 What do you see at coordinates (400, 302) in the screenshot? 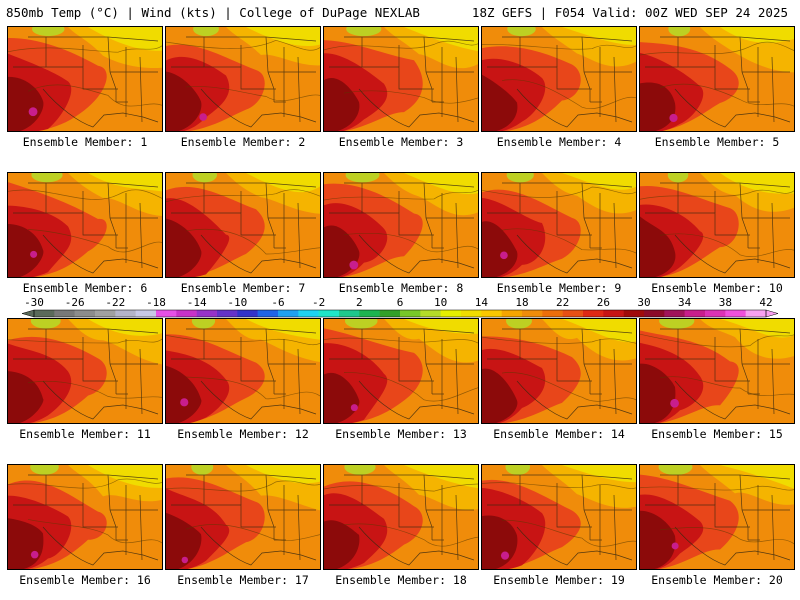
I see `colorbar-tick-label: 6` at bounding box center [400, 302].